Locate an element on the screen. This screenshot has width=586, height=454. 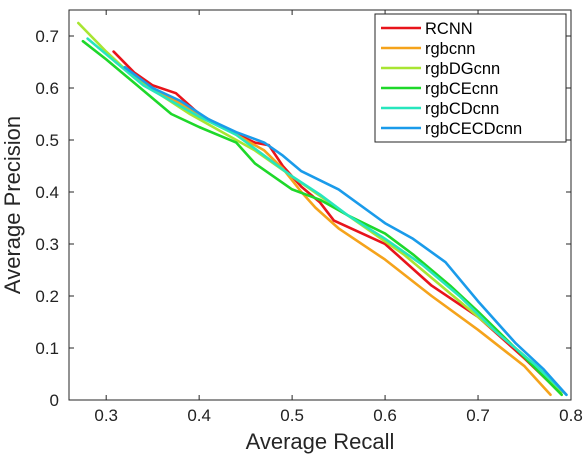
legend-entry: rgbcnn is located at coordinates (428, 49).